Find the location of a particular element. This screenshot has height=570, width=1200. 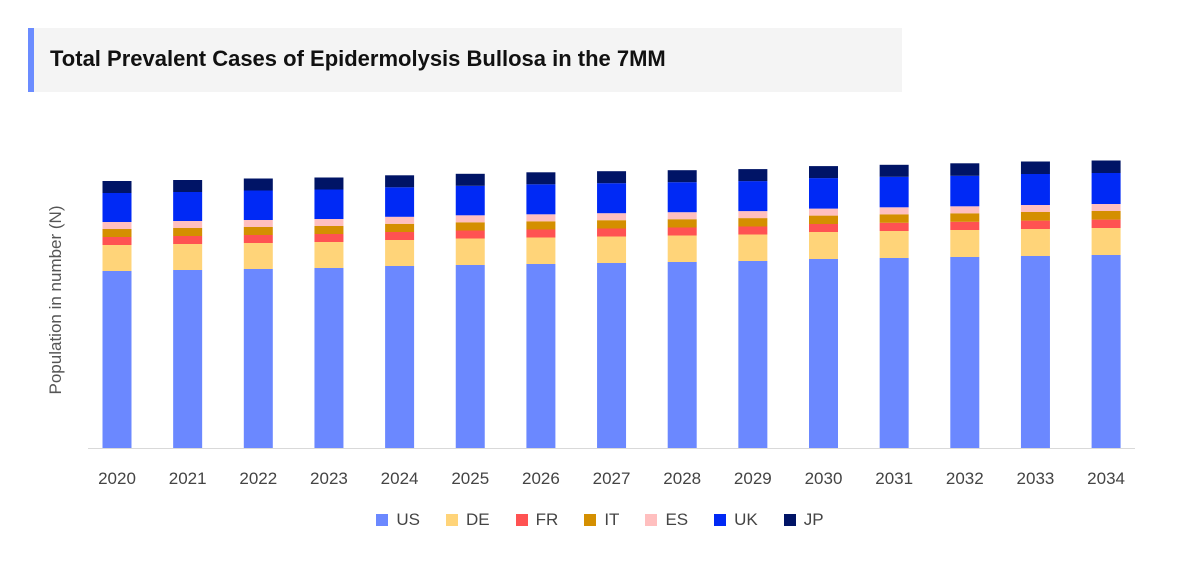

bar-segment-es-2028 is located at coordinates (682, 216).